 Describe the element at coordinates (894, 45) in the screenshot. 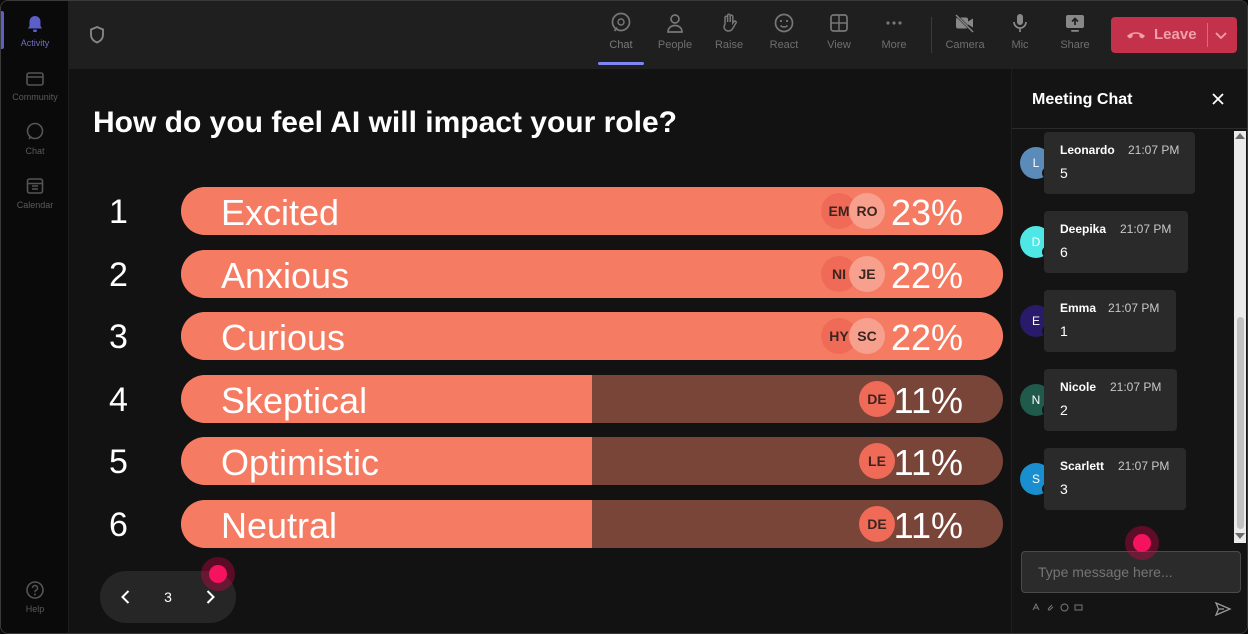

I see `more-button-label: More` at that location.